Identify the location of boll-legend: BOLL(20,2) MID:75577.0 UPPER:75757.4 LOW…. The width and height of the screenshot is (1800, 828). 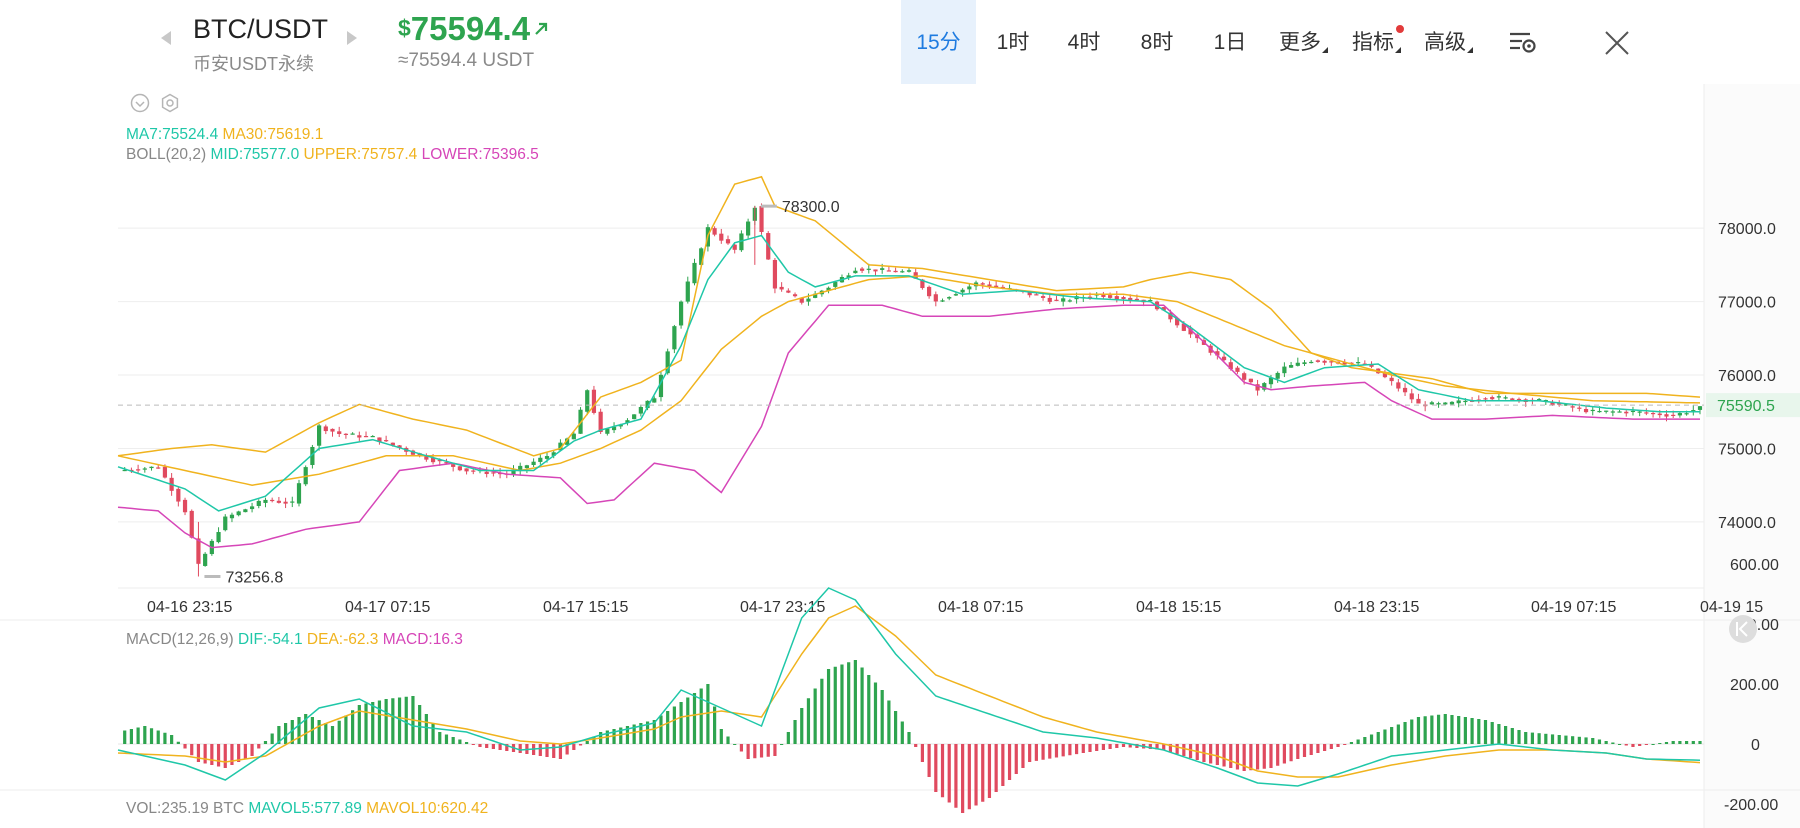
(332, 155).